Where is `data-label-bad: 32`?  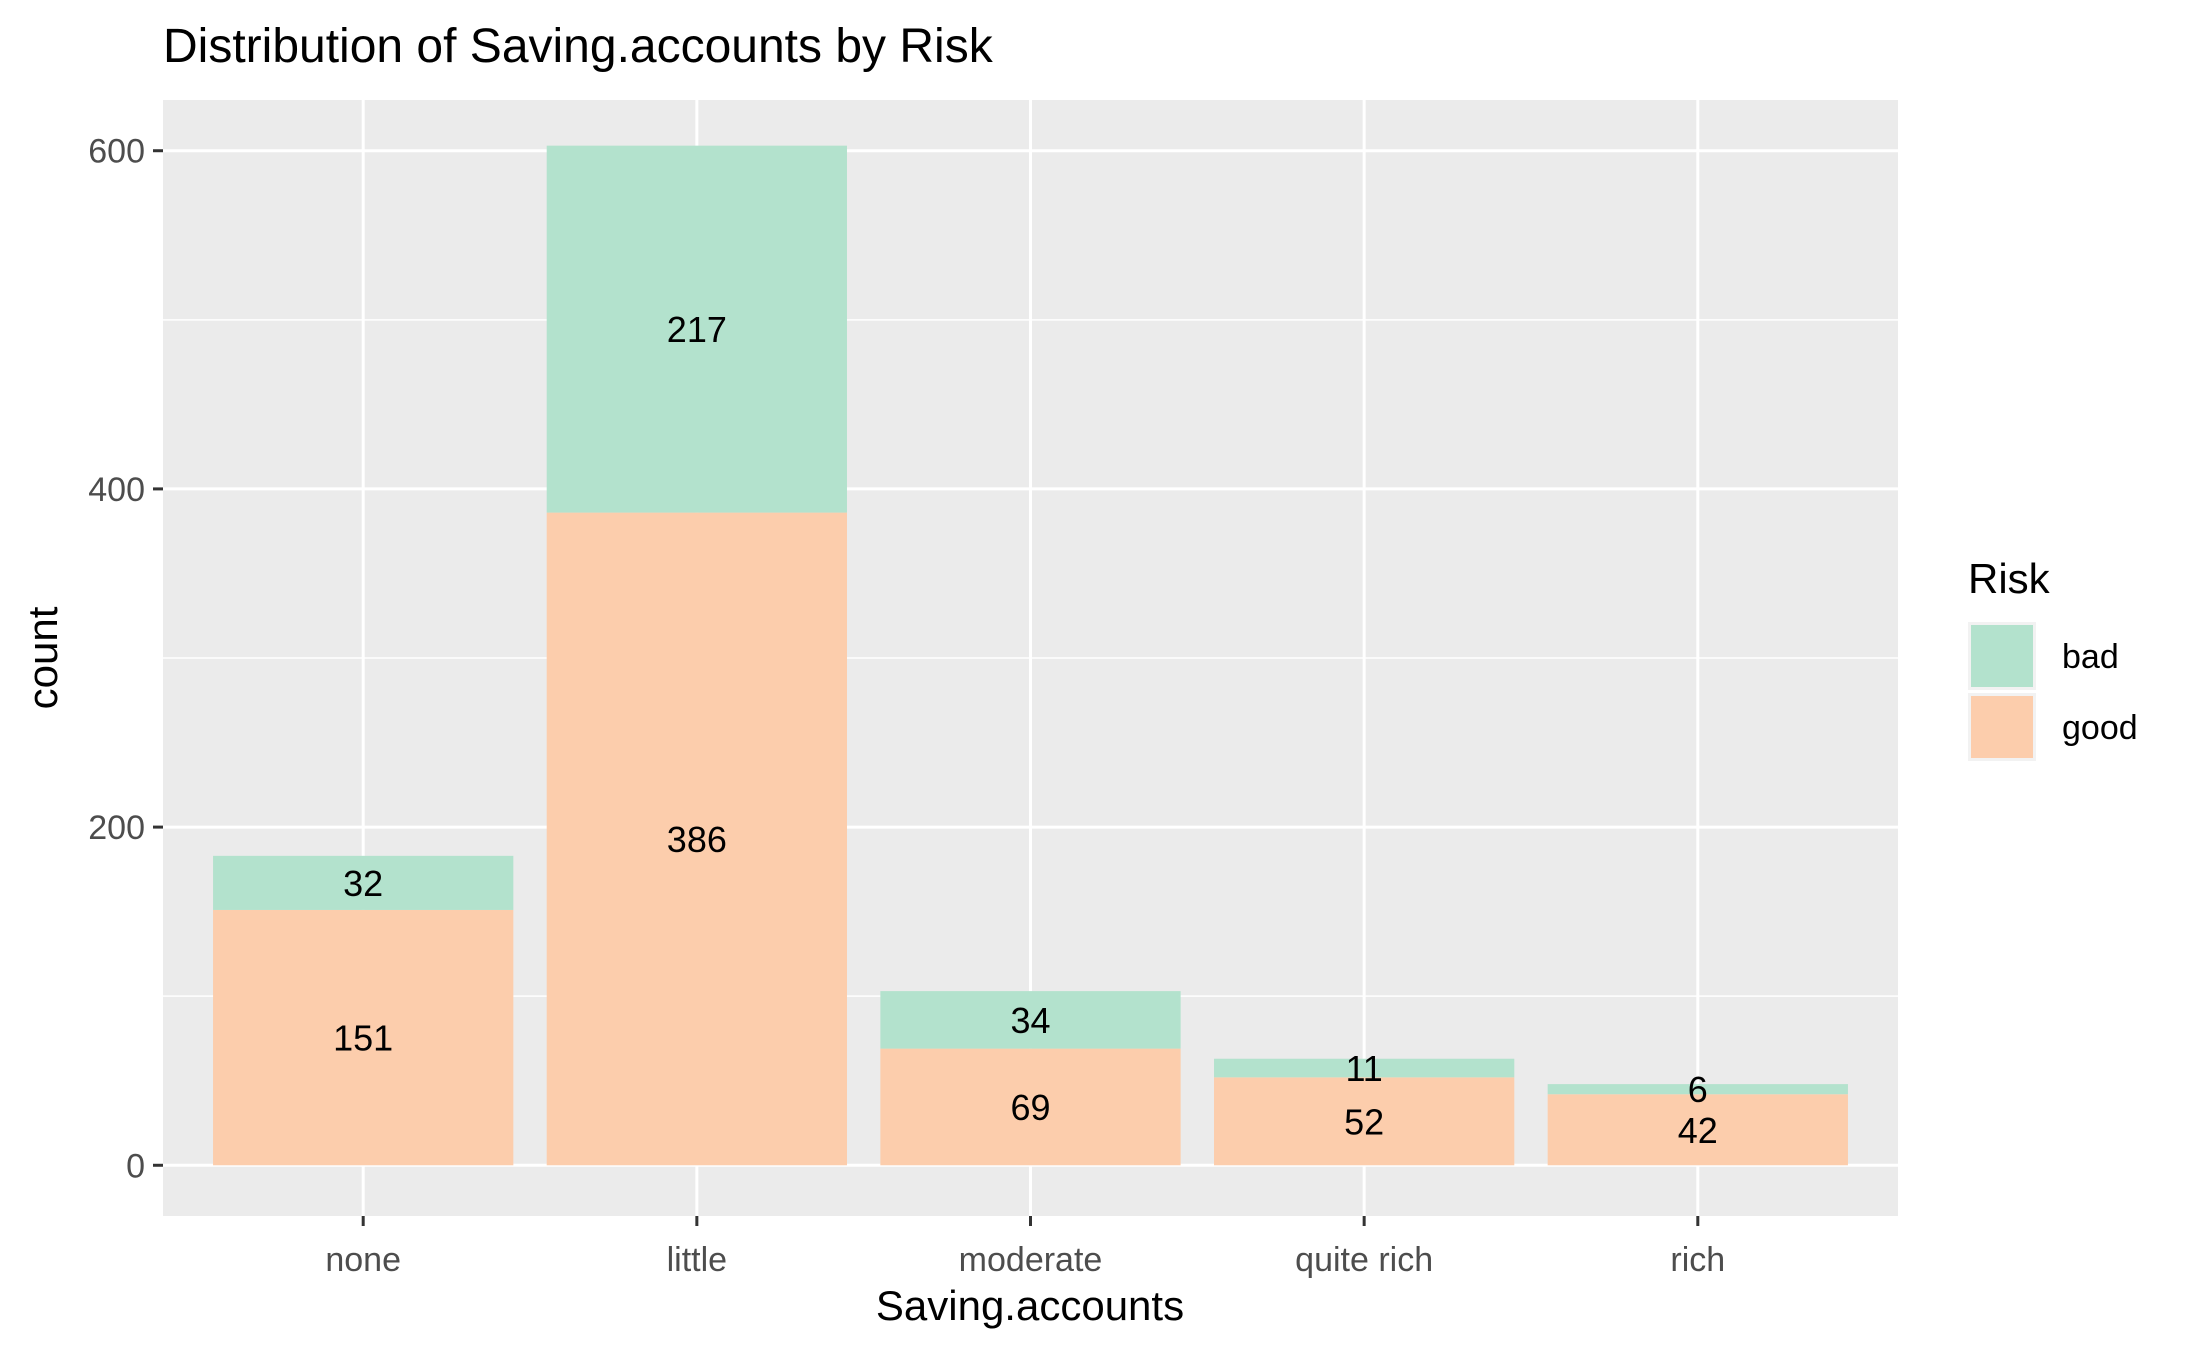
data-label-bad: 32 is located at coordinates (363, 883).